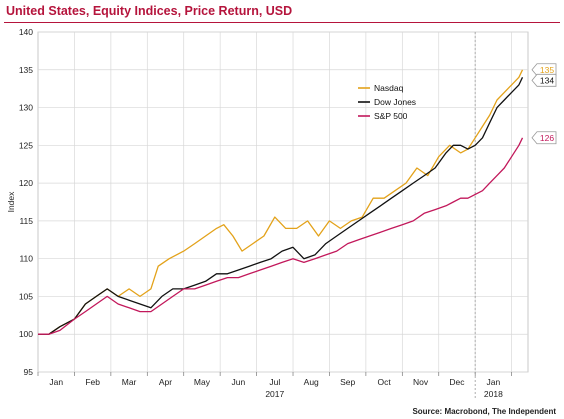 This screenshot has width=564, height=419. I want to click on legend-label-dow-jones: Dow Jones, so click(395, 102).